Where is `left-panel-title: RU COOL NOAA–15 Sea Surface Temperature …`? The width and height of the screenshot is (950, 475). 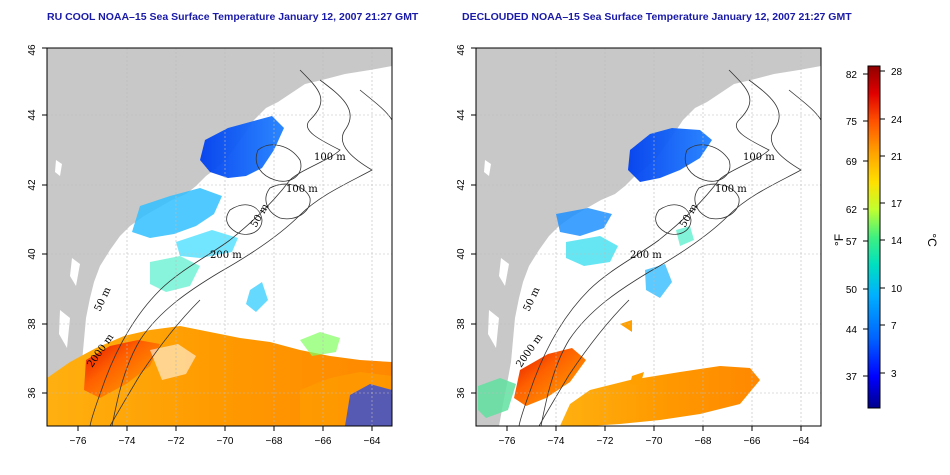 left-panel-title: RU COOL NOAA–15 Sea Surface Temperature … is located at coordinates (233, 17).